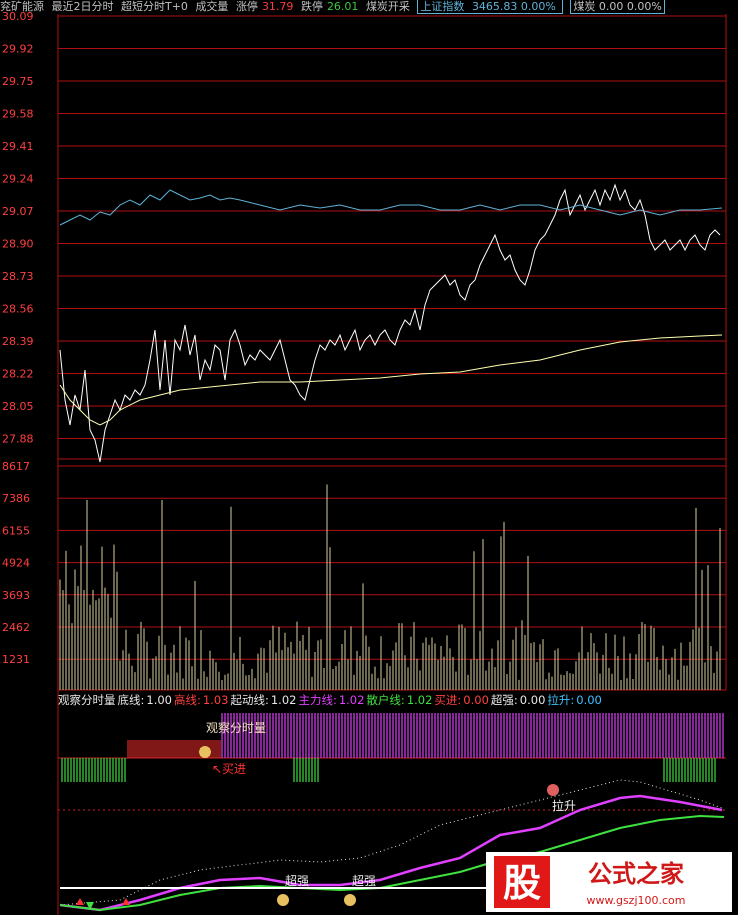 Image resolution: width=738 pixels, height=915 pixels. I want to click on price-axis-label: 29.07, so click(18, 211).